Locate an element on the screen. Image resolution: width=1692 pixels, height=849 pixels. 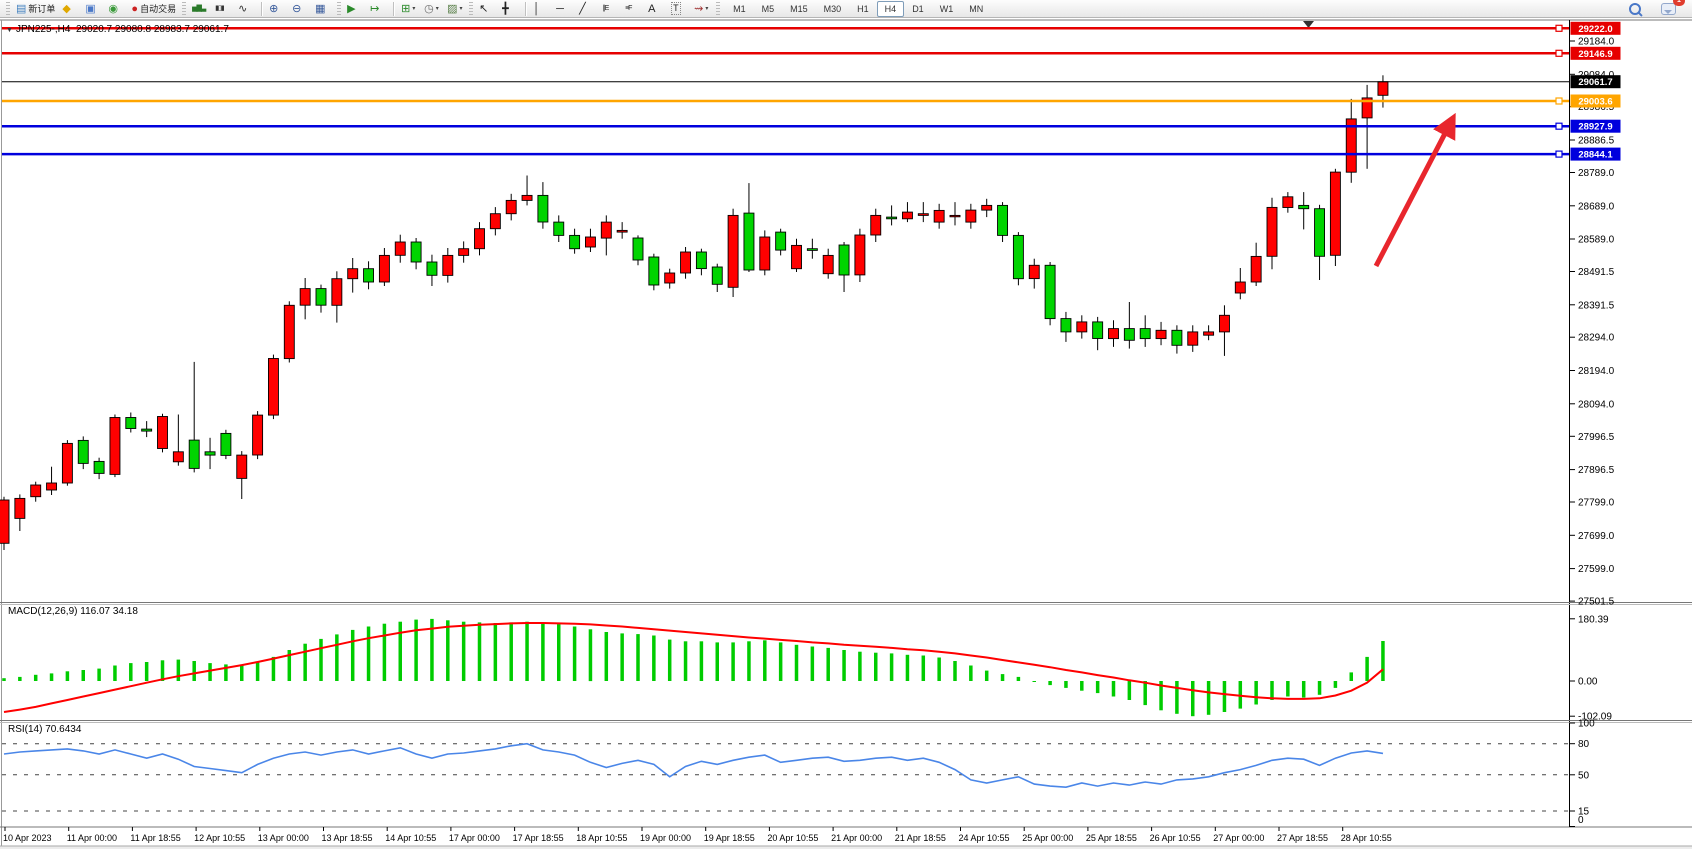
equidistant-channel-icon-glyph: ∥E is located at coordinates (605, 8).